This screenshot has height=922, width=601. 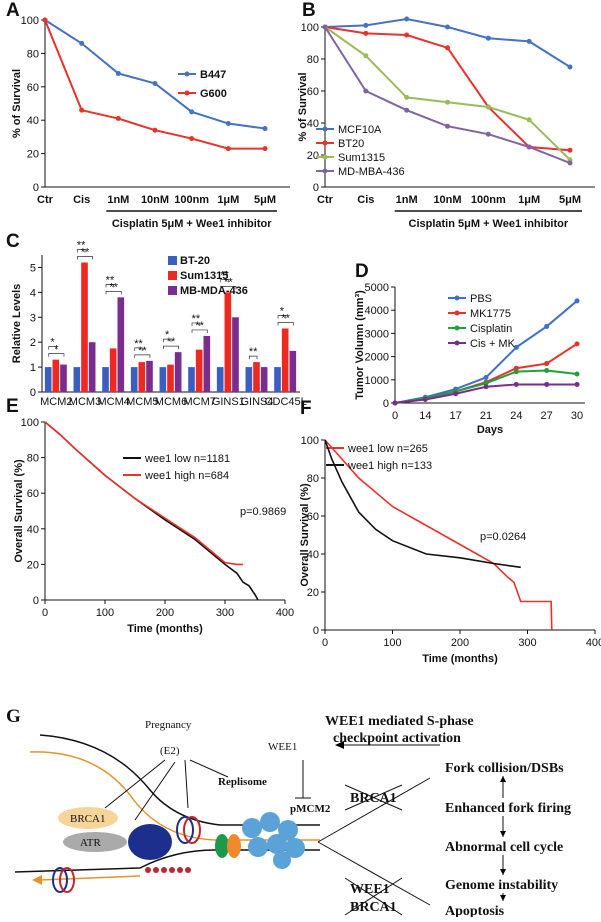 What do you see at coordinates (501, 885) in the screenshot?
I see `step-label: Genome instability` at bounding box center [501, 885].